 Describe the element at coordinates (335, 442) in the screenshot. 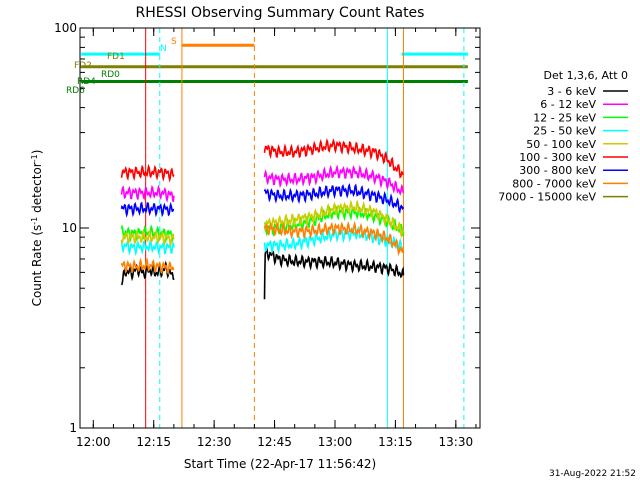

I see `x-tick-label-4: 13:00` at that location.